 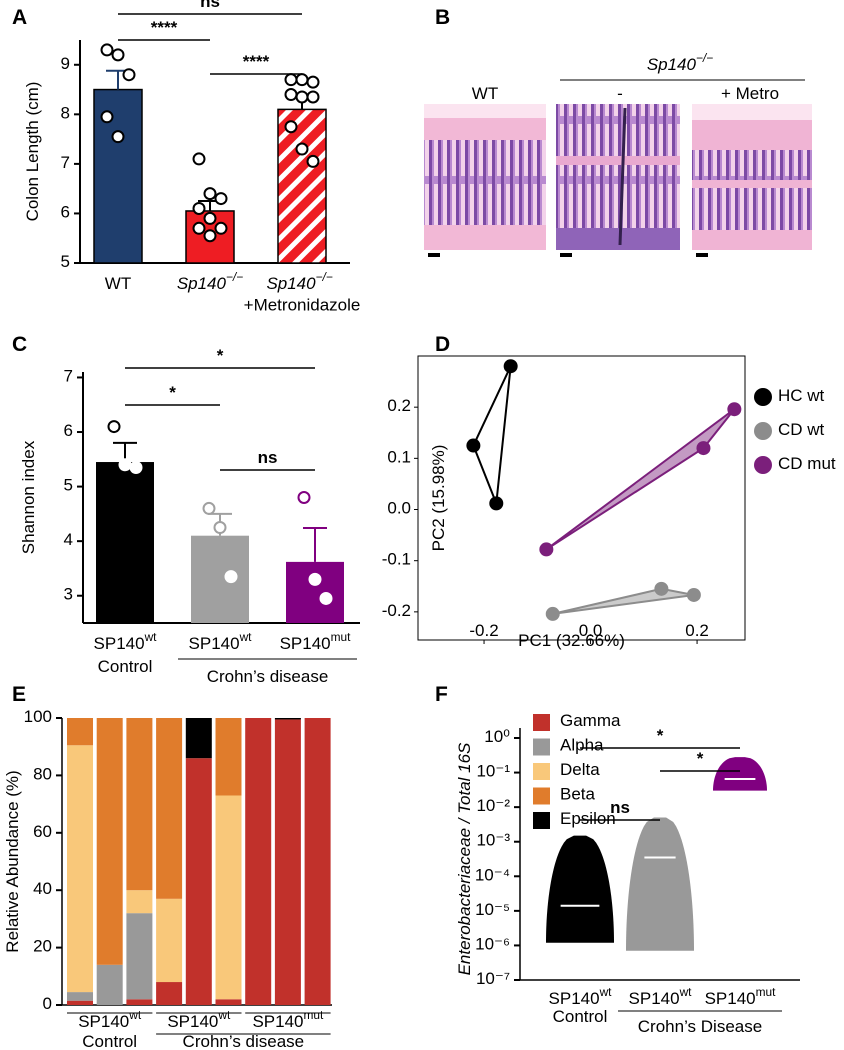 I want to click on plot-frame, so click(x=581, y=498).